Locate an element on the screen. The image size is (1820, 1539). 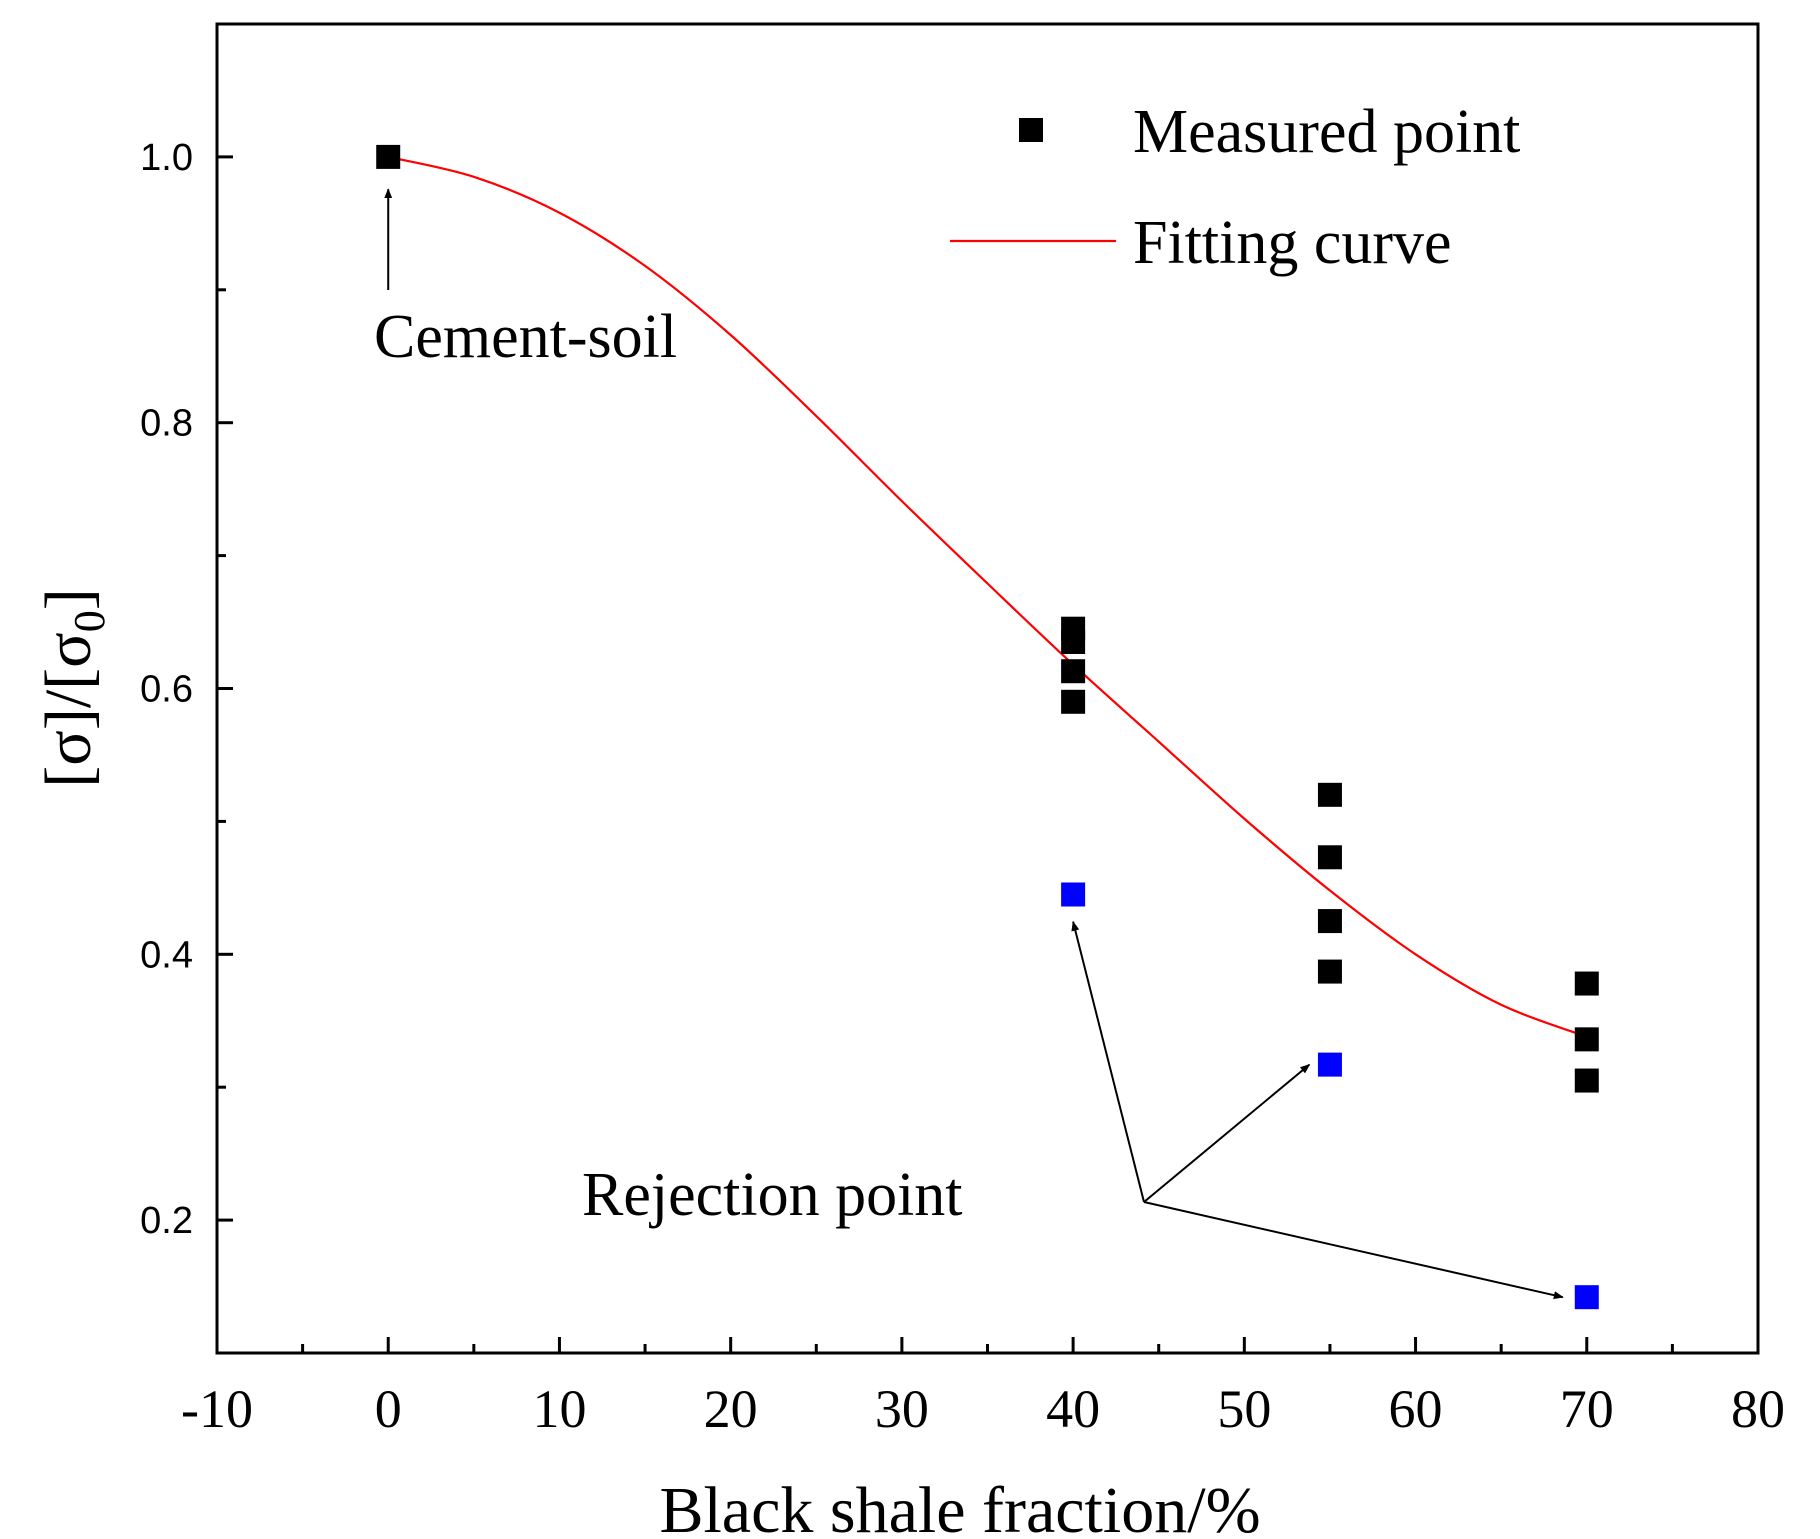
y-axis-title-subscript: 0 is located at coordinates (89, 621).